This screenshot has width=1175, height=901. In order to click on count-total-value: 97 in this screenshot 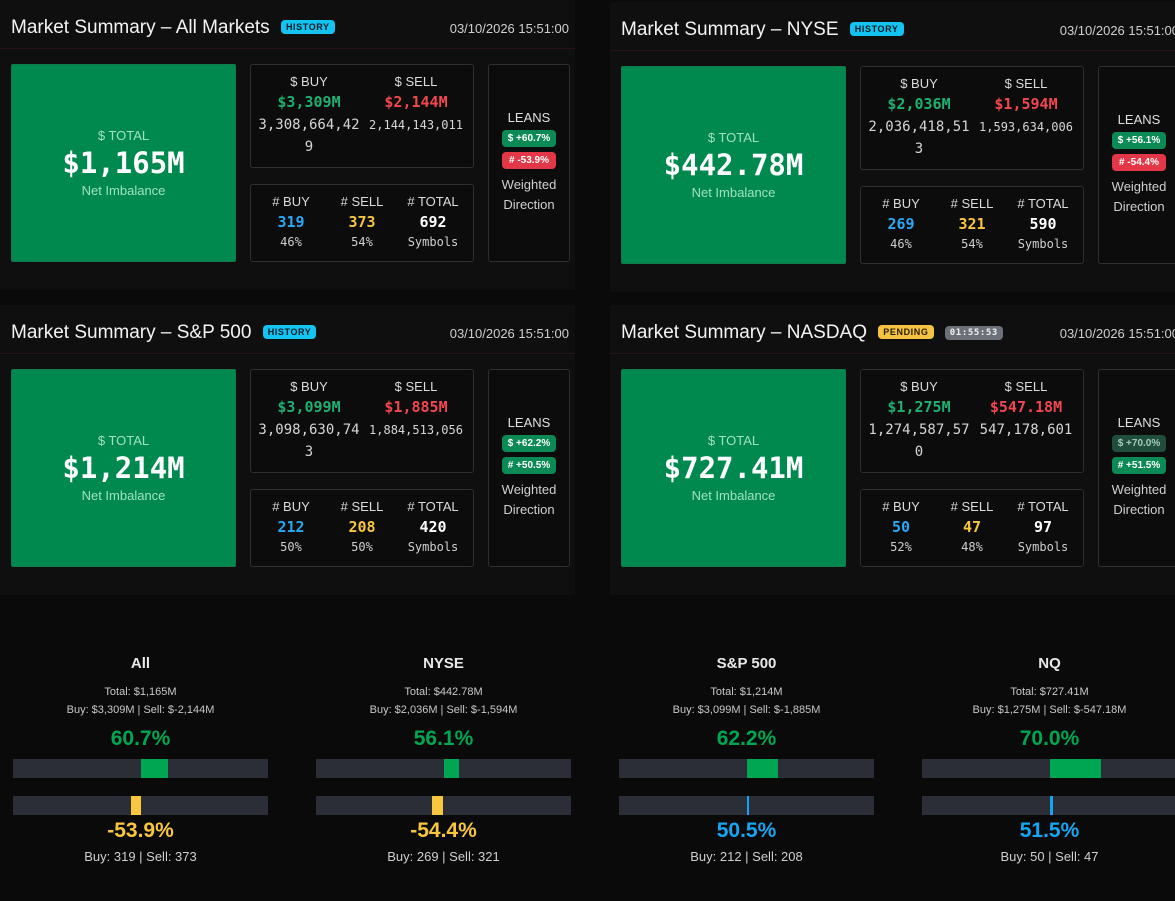, I will do `click(1043, 527)`.